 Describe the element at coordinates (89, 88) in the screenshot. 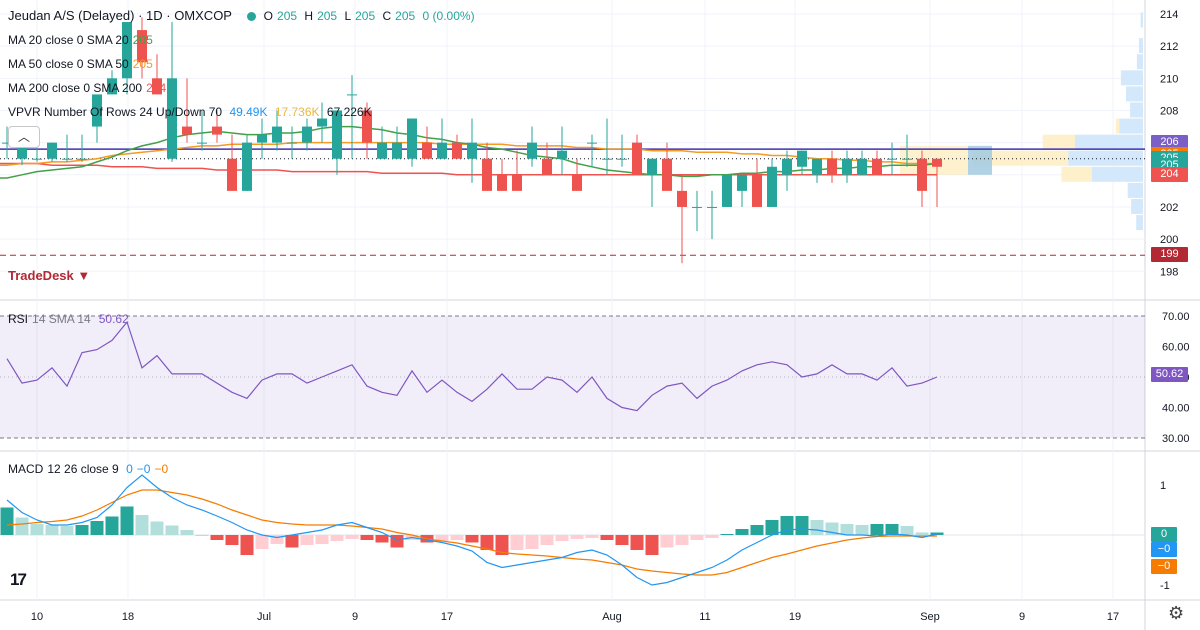

I see `ma200-legend: MA 200 close 0 SMA 200 204` at that location.